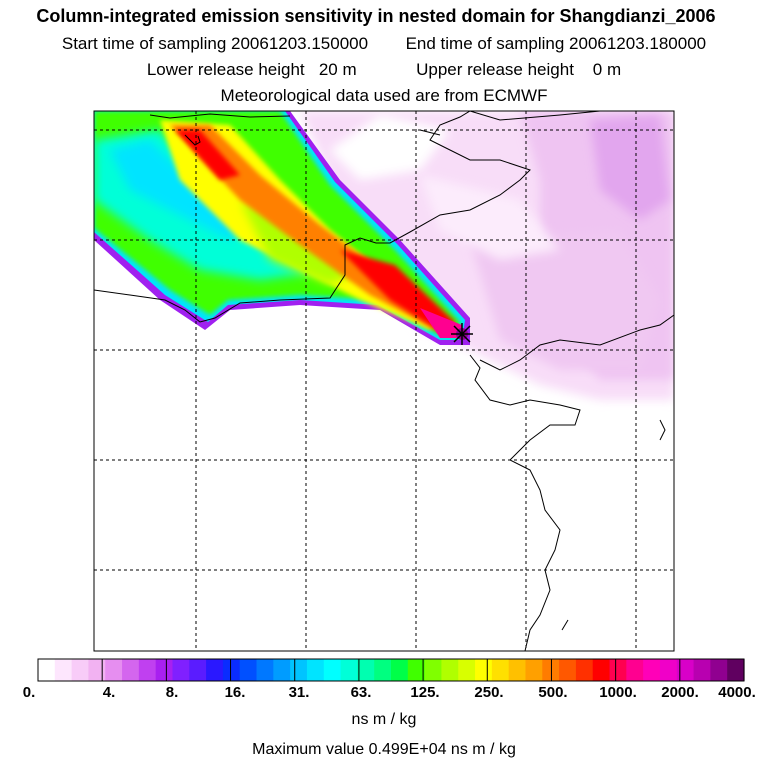 Image resolution: width=768 pixels, height=768 pixels. What do you see at coordinates (384, 719) in the screenshot?
I see `colorbar-units: ns m / kg` at bounding box center [384, 719].